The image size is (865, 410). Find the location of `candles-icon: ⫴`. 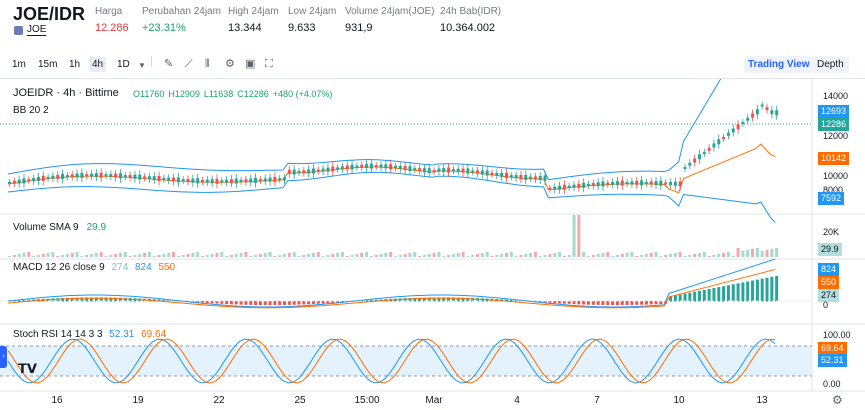

candles-icon: ⫴ is located at coordinates (207, 64).